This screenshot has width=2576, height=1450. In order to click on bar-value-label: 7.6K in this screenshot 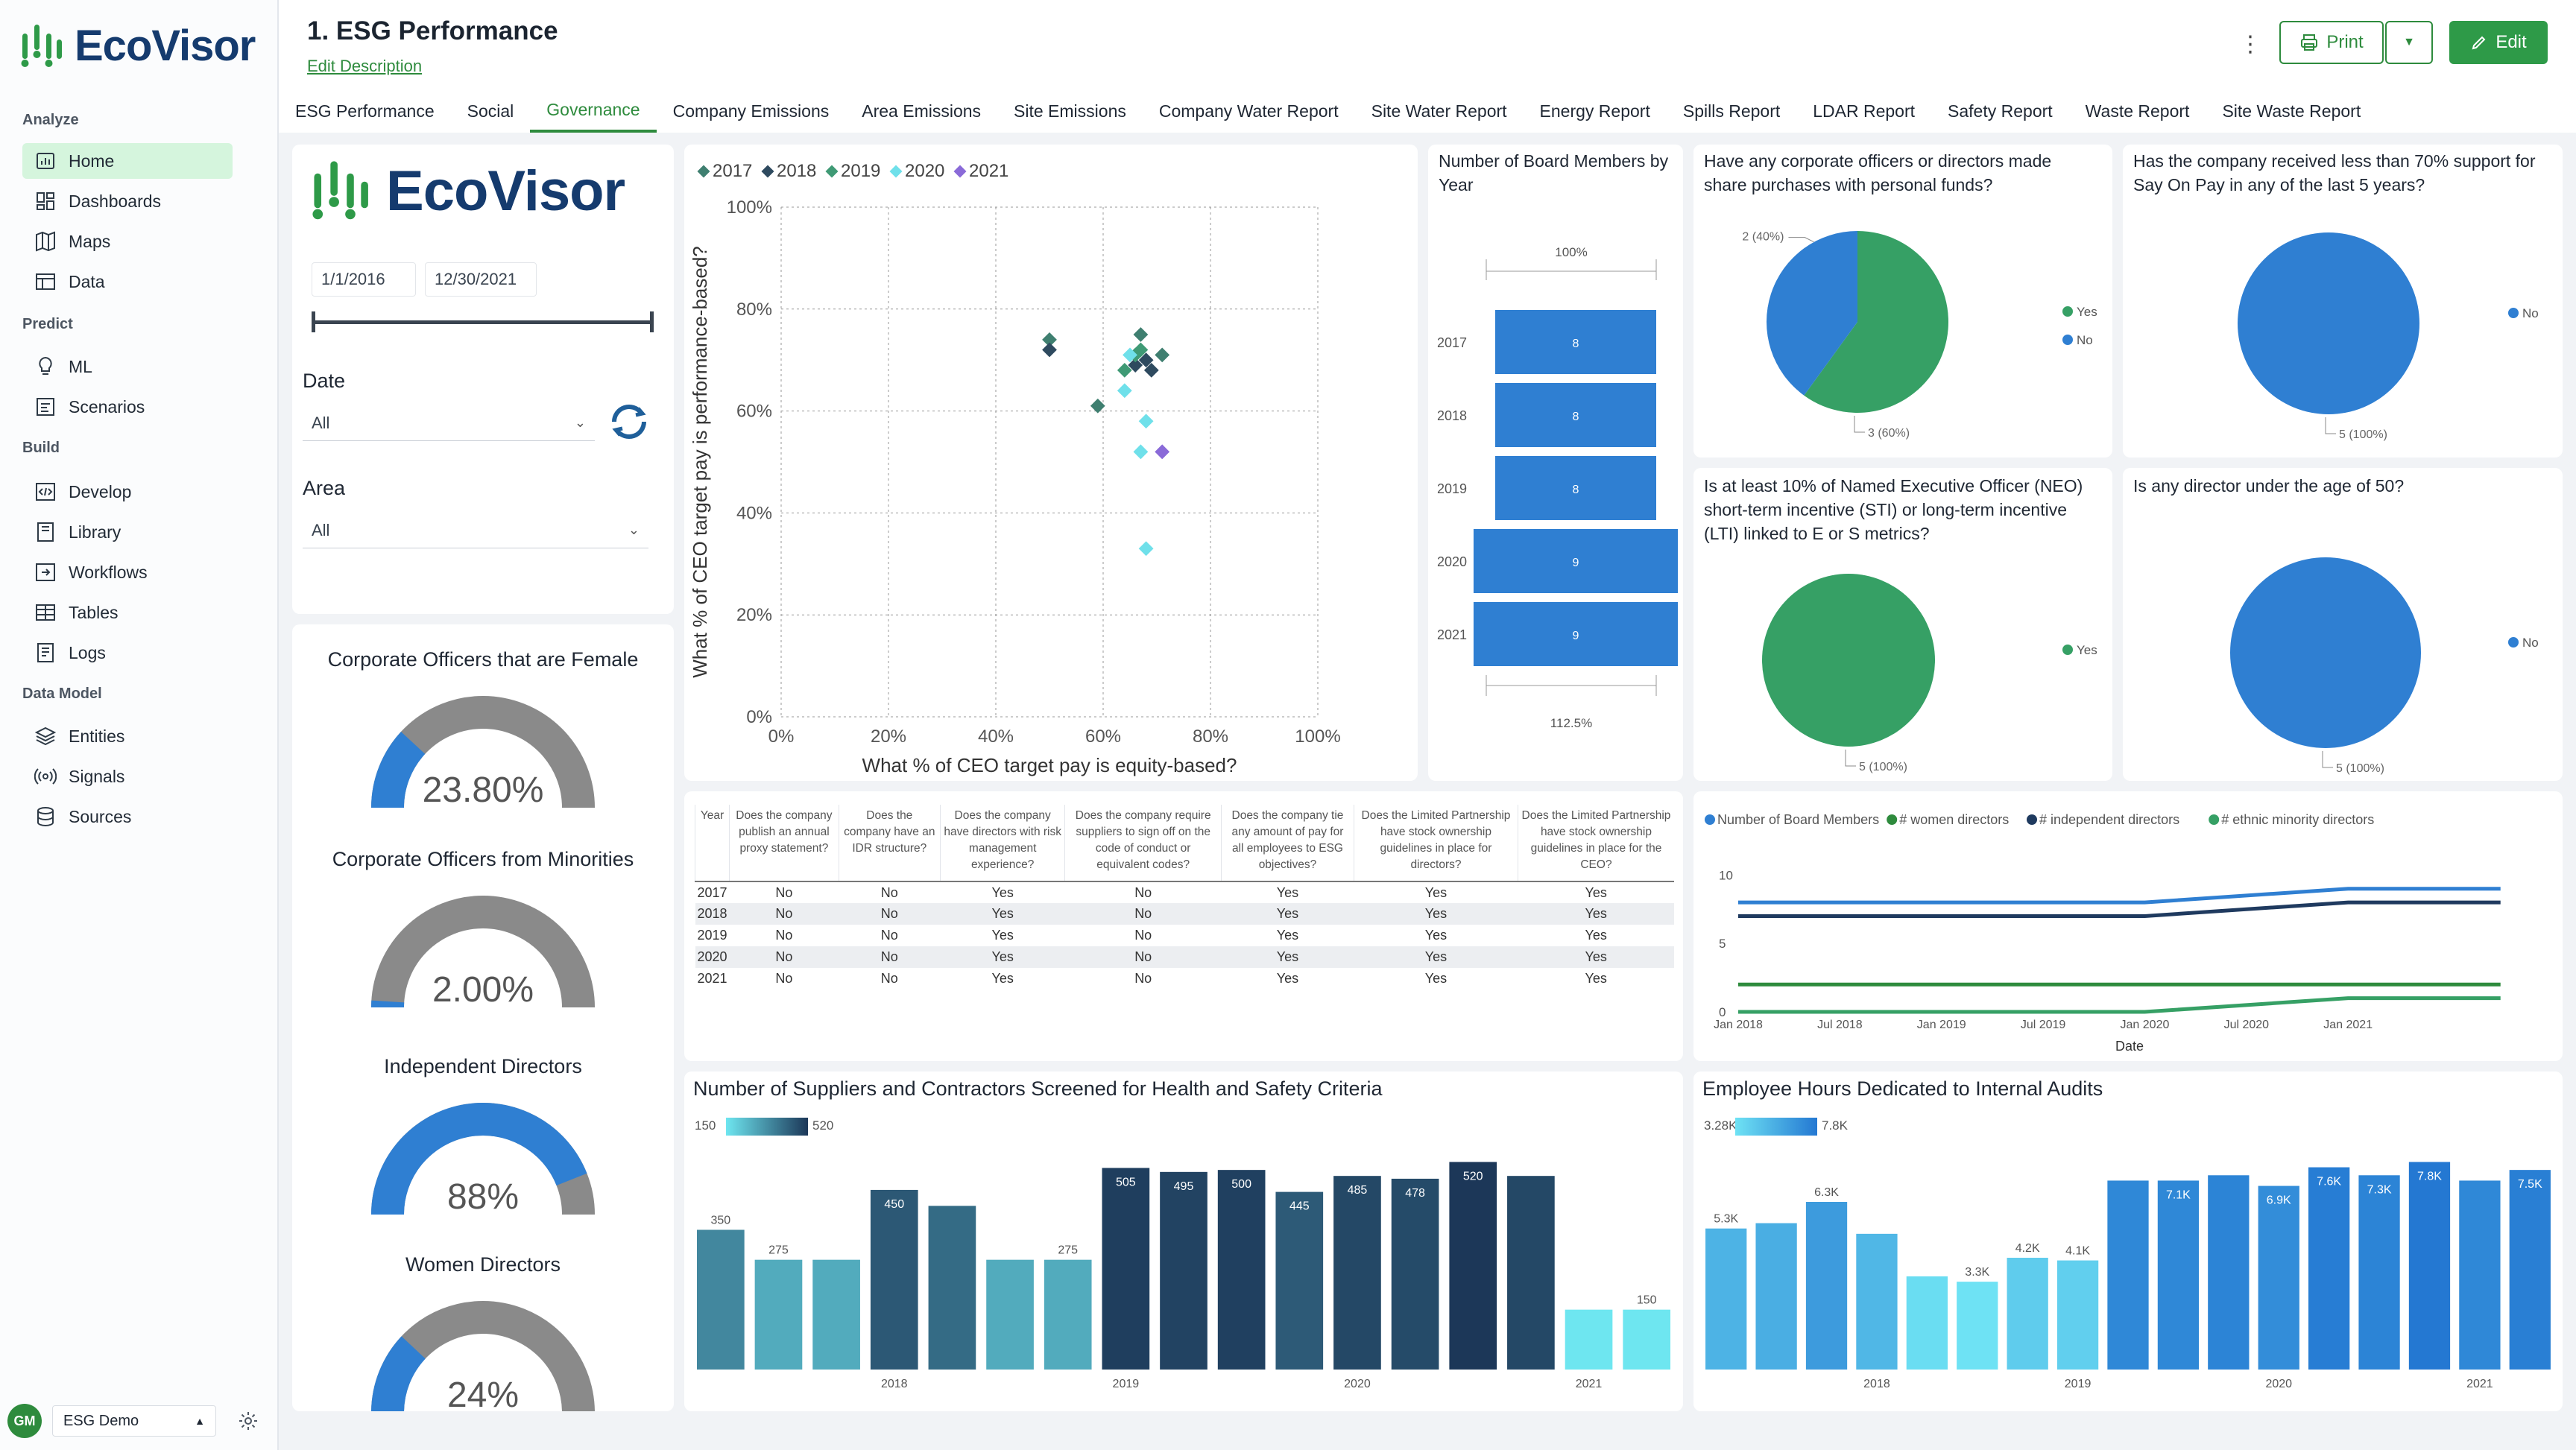, I will do `click(2329, 1182)`.